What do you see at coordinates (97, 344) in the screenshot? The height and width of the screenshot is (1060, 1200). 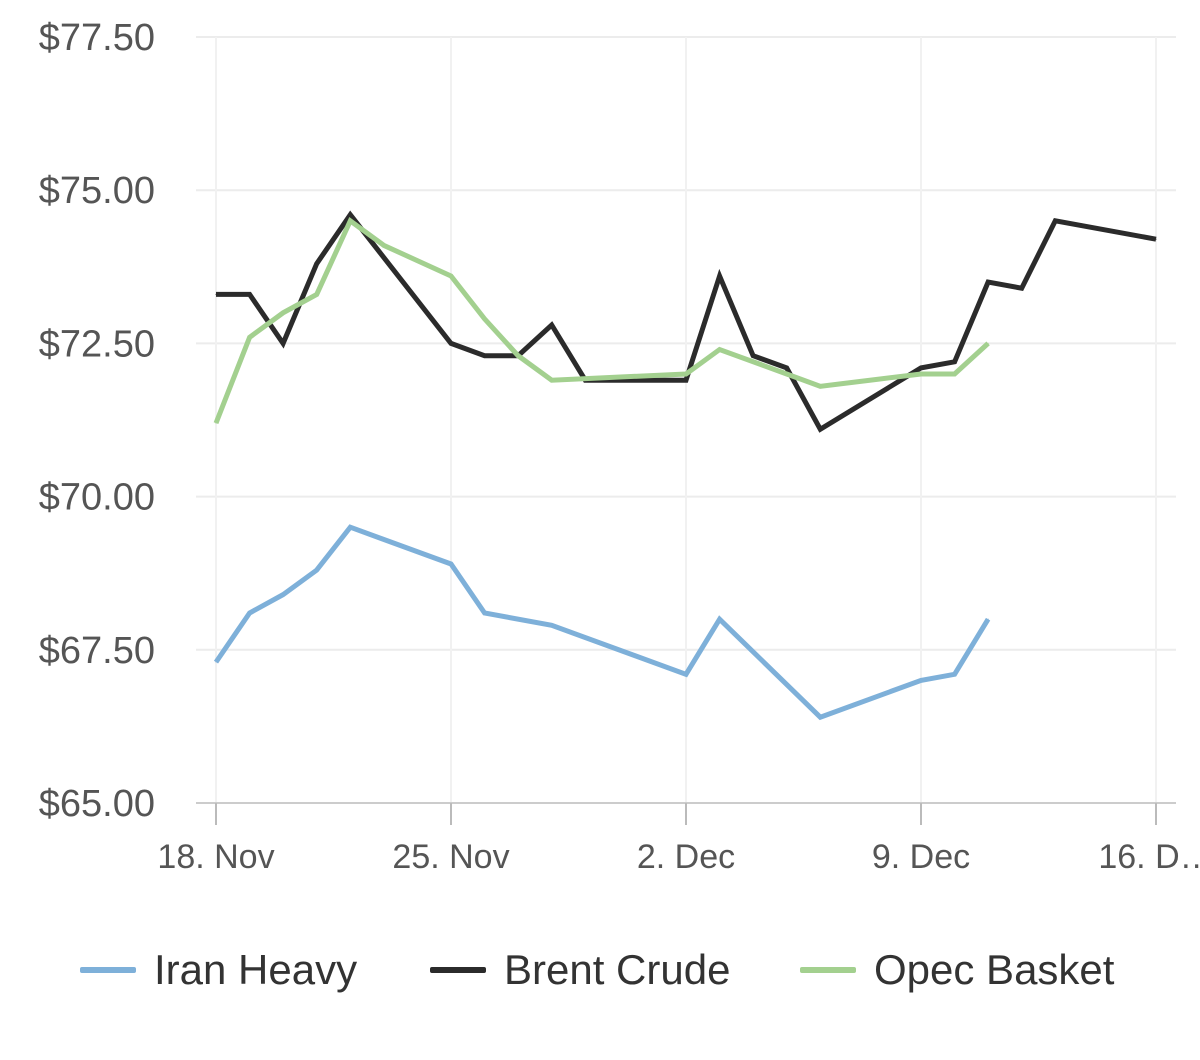 I see `y-tick-label: $72.50` at bounding box center [97, 344].